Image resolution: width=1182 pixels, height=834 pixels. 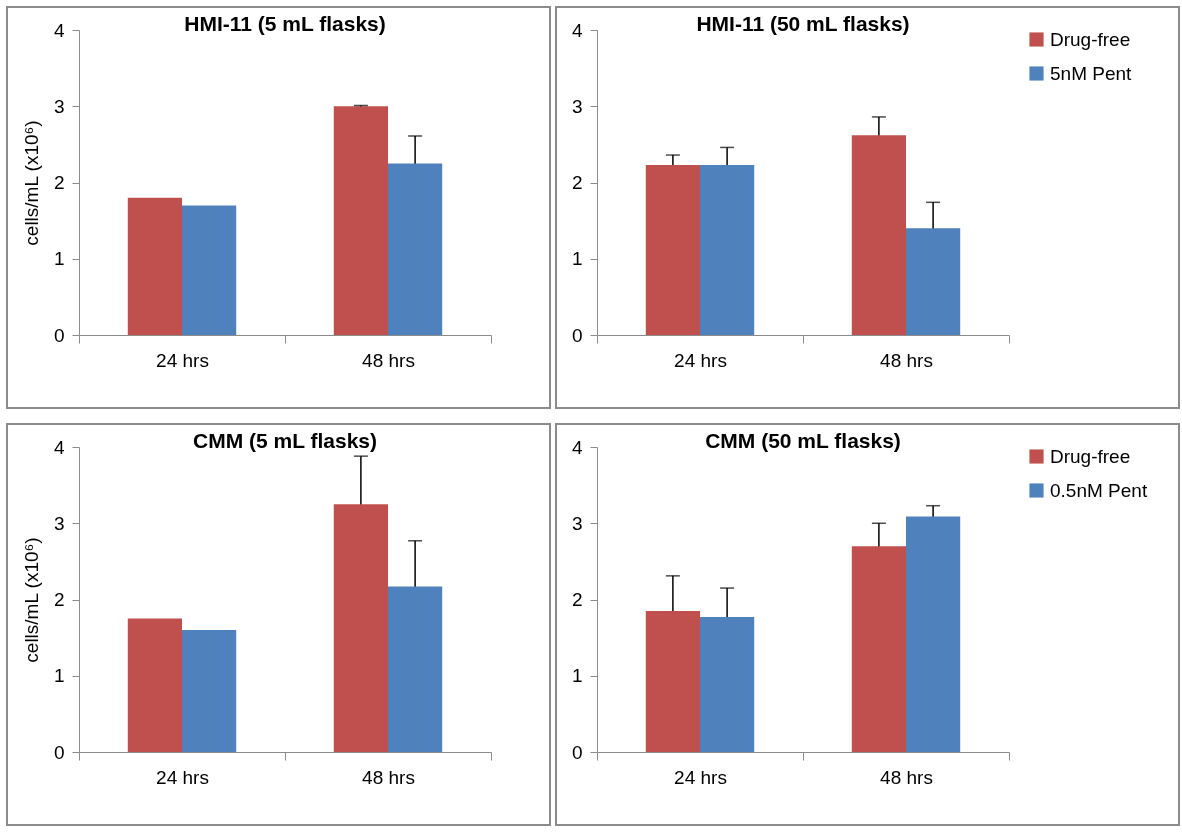 What do you see at coordinates (285, 23) in the screenshot?
I see `chart-title: HMI-11 (5 mL flasks)` at bounding box center [285, 23].